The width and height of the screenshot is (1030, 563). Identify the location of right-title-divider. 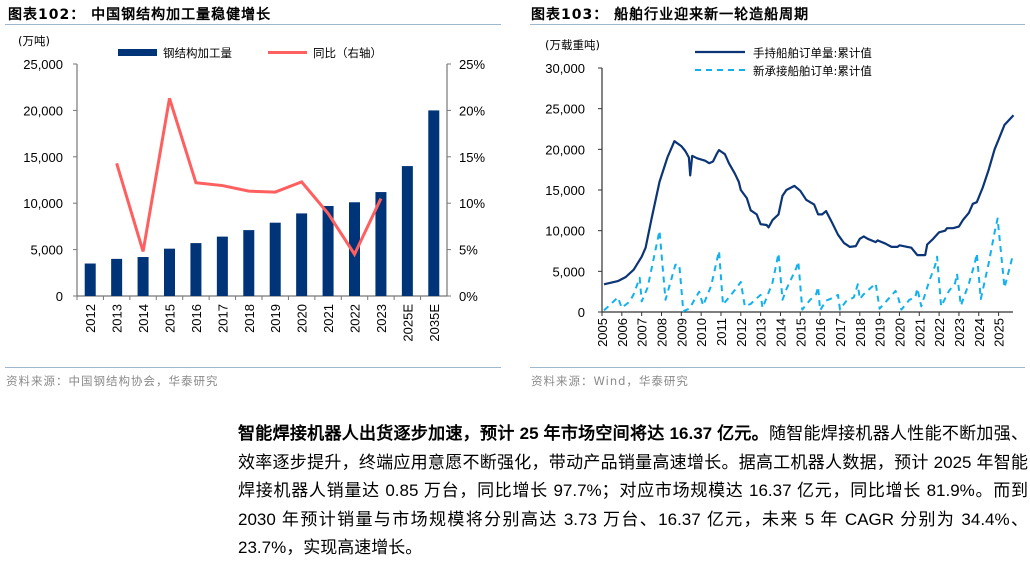
(777, 24).